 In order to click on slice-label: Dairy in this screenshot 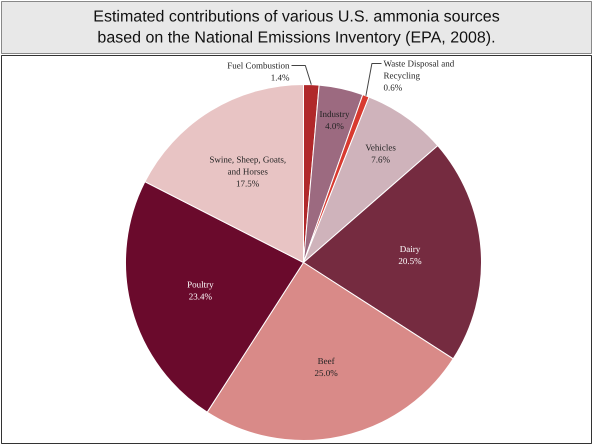, I will do `click(410, 249)`.